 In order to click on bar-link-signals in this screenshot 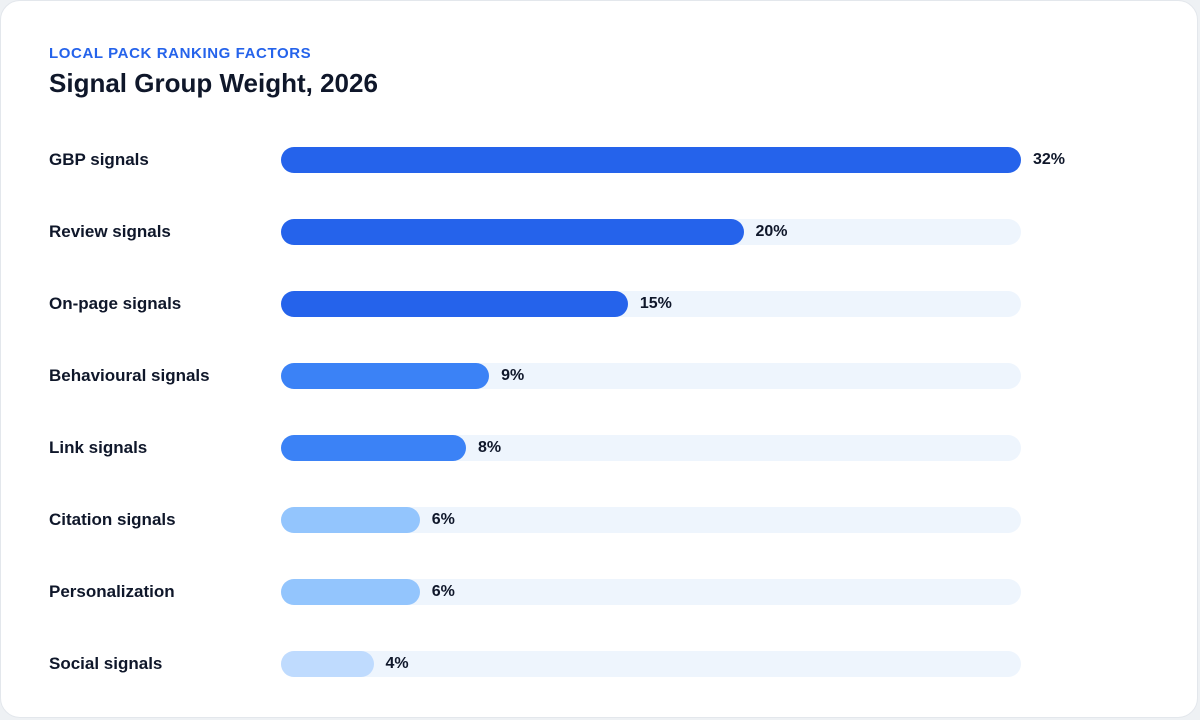, I will do `click(373, 448)`.